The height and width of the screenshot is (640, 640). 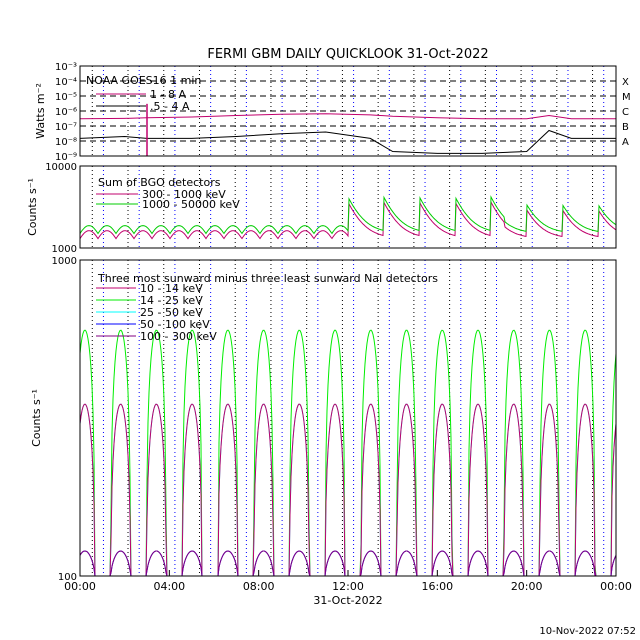 I want to click on x-tick-label-5: 20:00, so click(x=527, y=586).